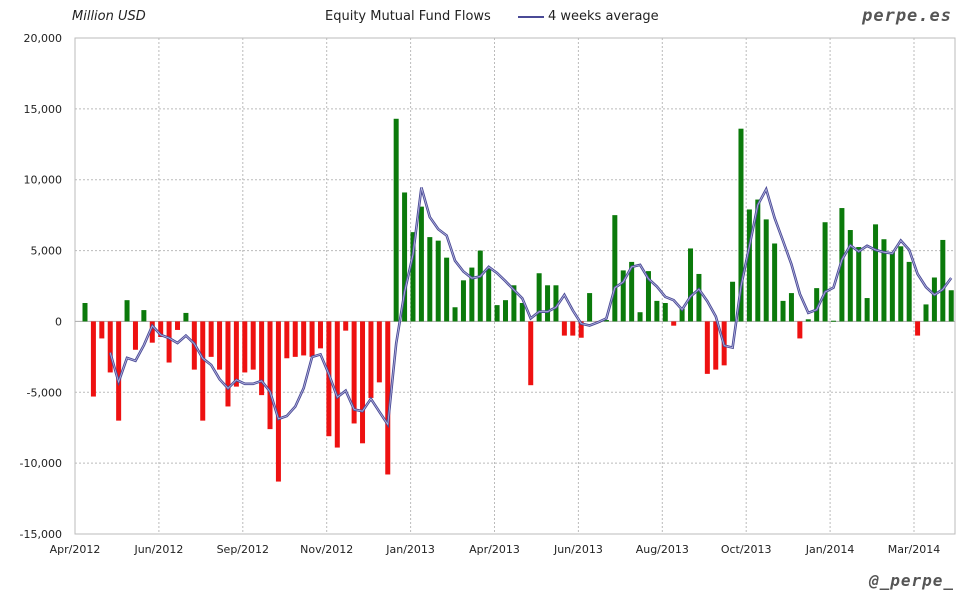 The image size is (980, 600). Describe the element at coordinates (43, 38) in the screenshot. I see `y-tick-label: 20,000` at that location.